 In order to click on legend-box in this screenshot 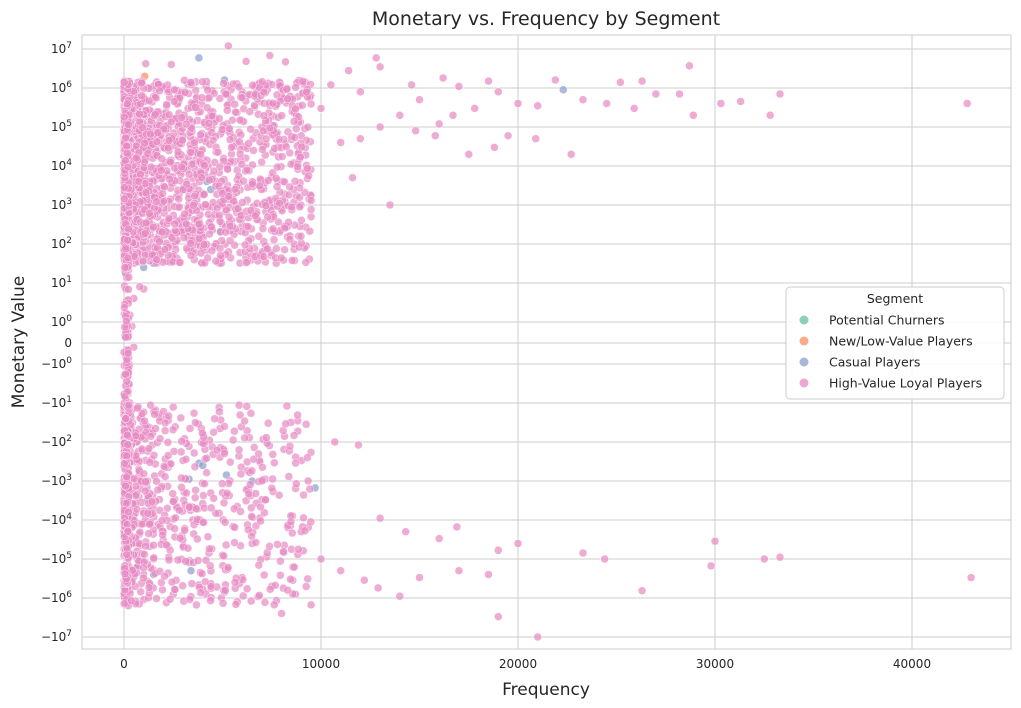, I will do `click(895, 343)`.